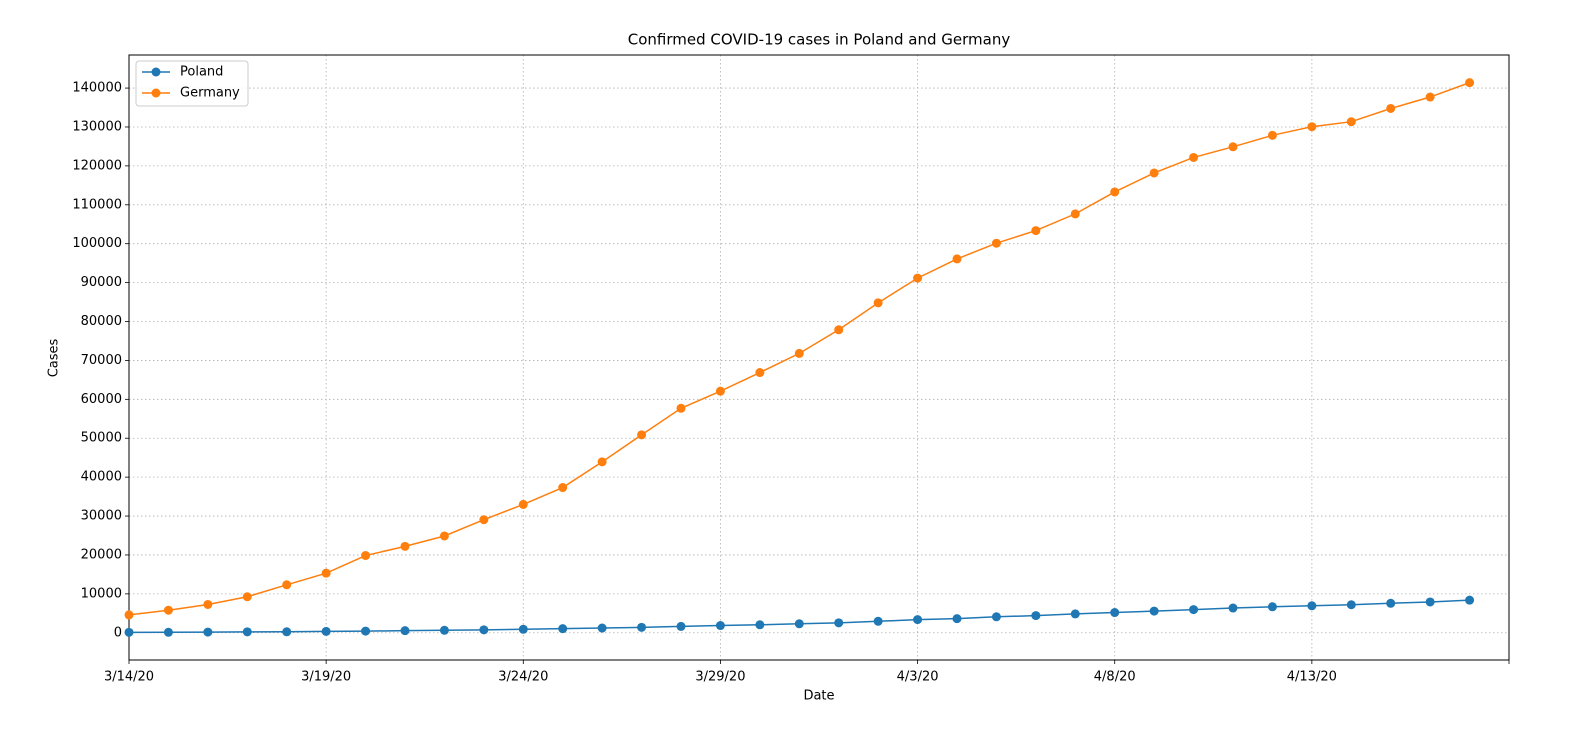  I want to click on y-tick-label: 40000, so click(101, 477).